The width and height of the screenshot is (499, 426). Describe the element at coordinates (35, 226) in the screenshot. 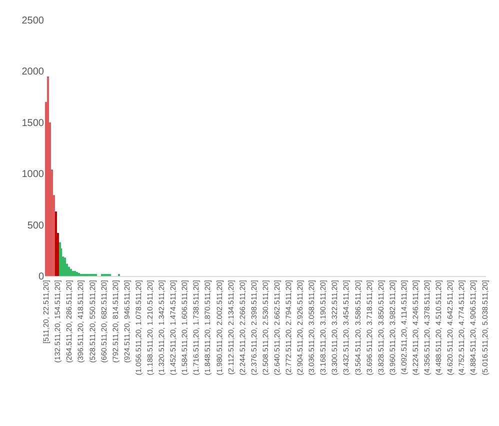

I see `y-tick-label: 500` at that location.